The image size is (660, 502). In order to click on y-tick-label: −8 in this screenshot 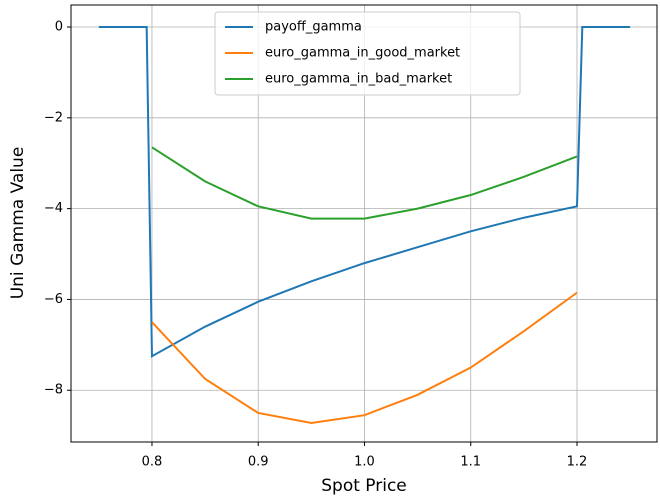, I will do `click(53, 390)`.